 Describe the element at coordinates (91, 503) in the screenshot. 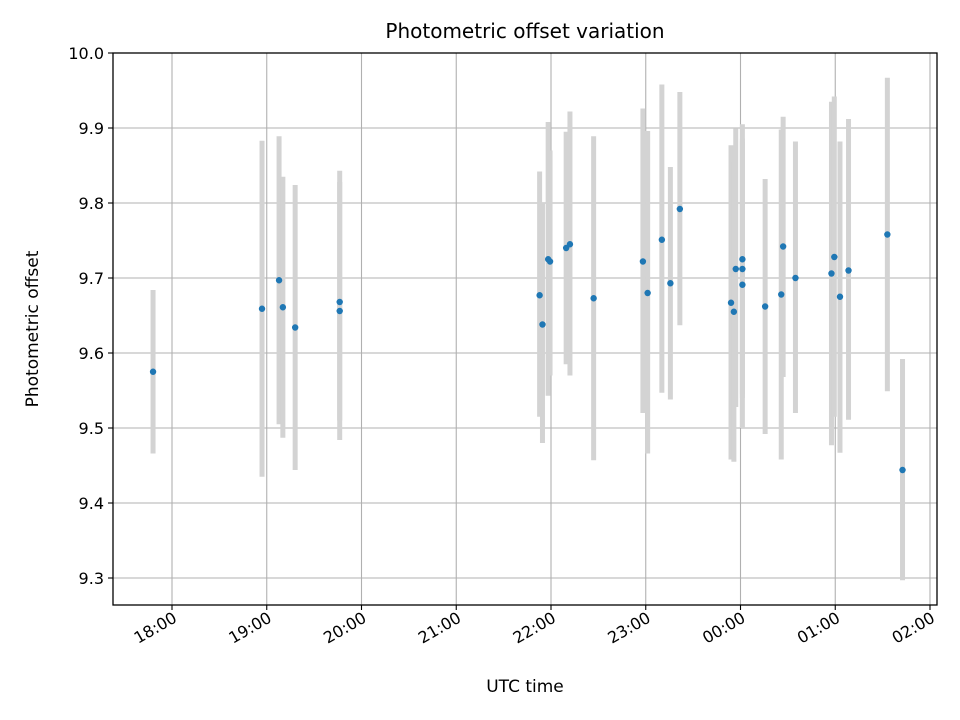

I see `y-tick-label: 9.4` at that location.